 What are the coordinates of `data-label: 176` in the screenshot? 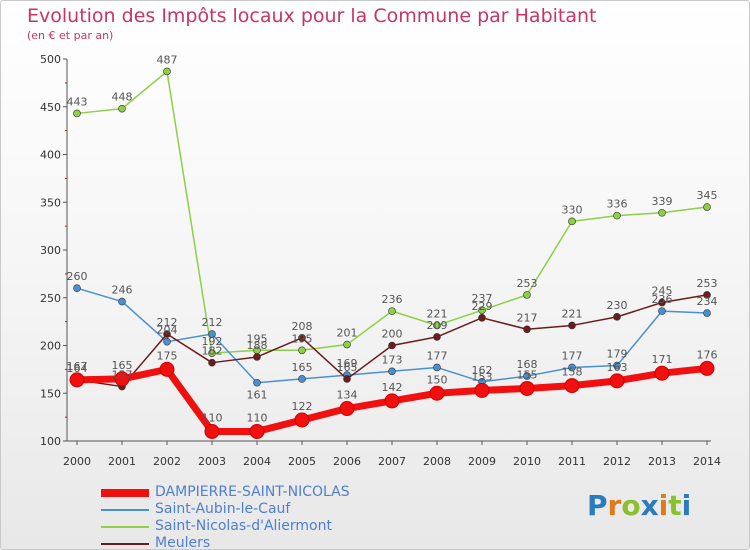 It's located at (707, 354).